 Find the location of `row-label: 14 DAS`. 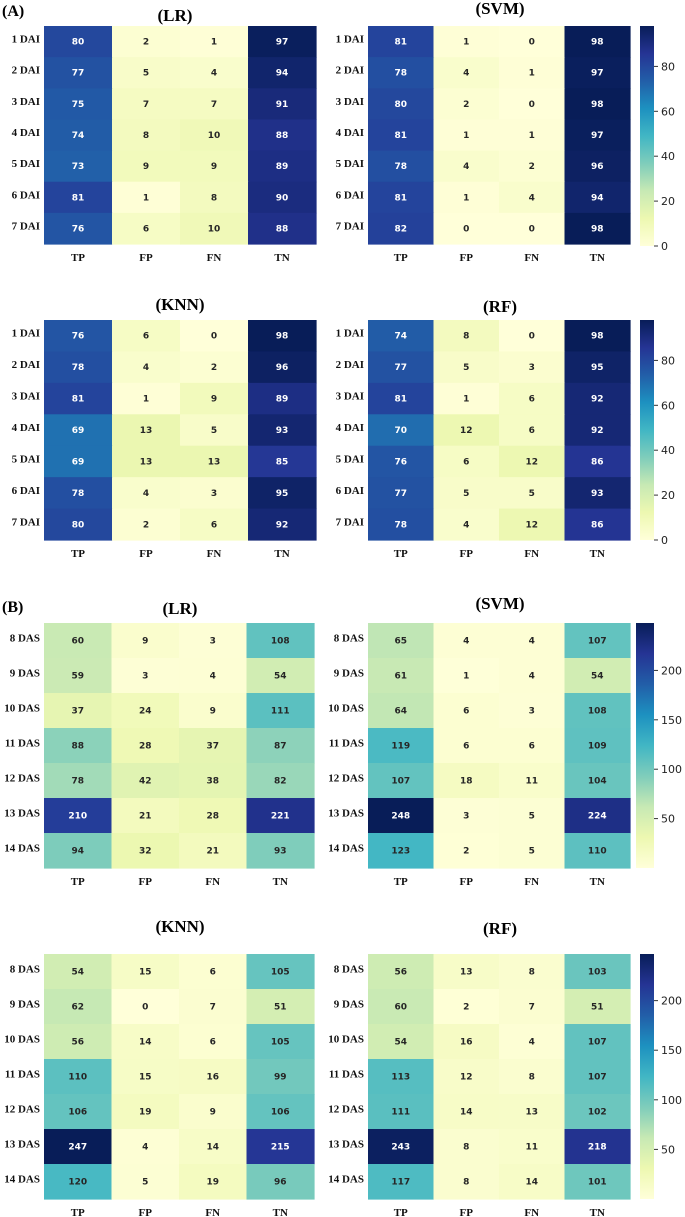

row-label: 14 DAS is located at coordinates (22, 849).